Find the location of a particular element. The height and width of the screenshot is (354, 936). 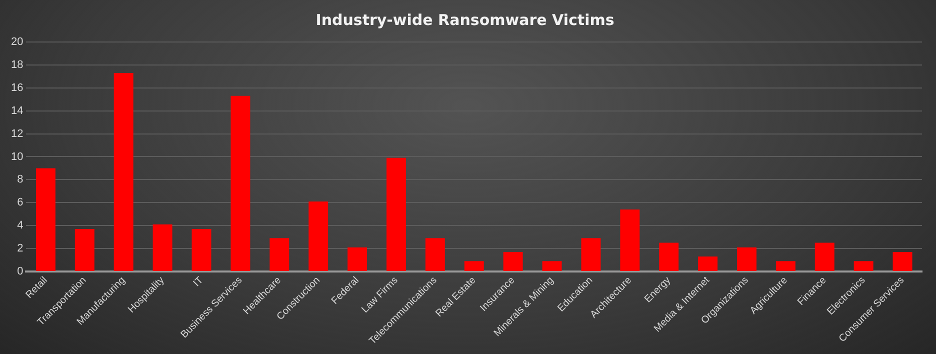

y-tick-label: 8 is located at coordinates (20, 180).